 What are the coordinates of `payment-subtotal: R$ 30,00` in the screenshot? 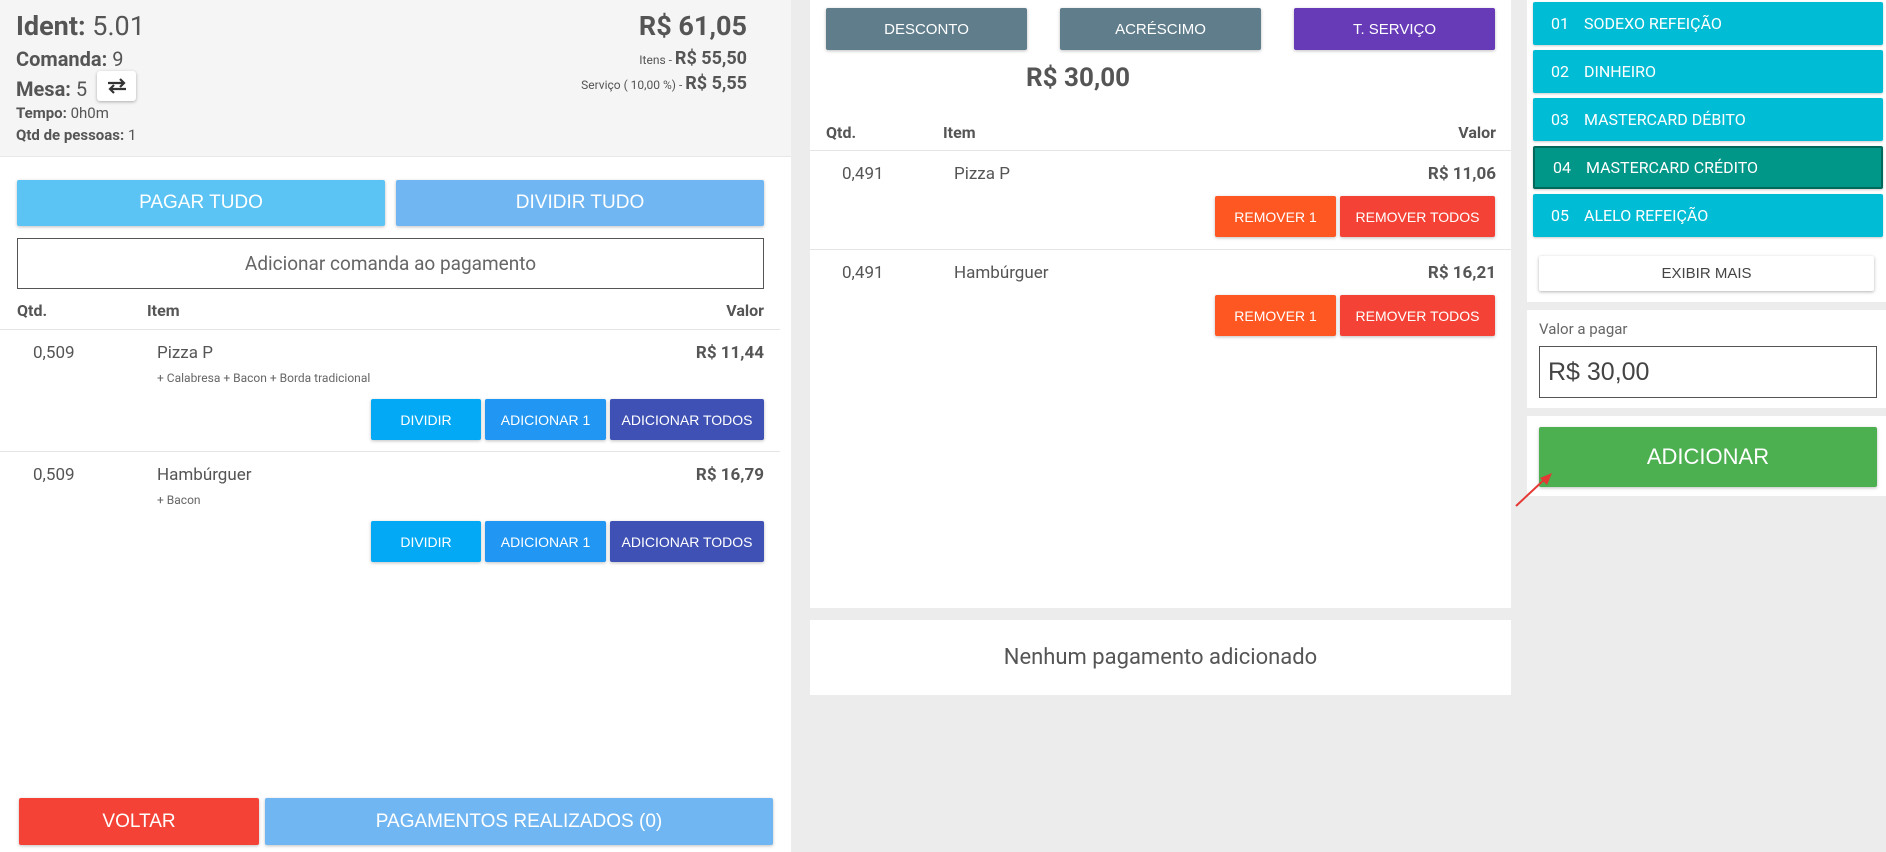 It's located at (1078, 78).